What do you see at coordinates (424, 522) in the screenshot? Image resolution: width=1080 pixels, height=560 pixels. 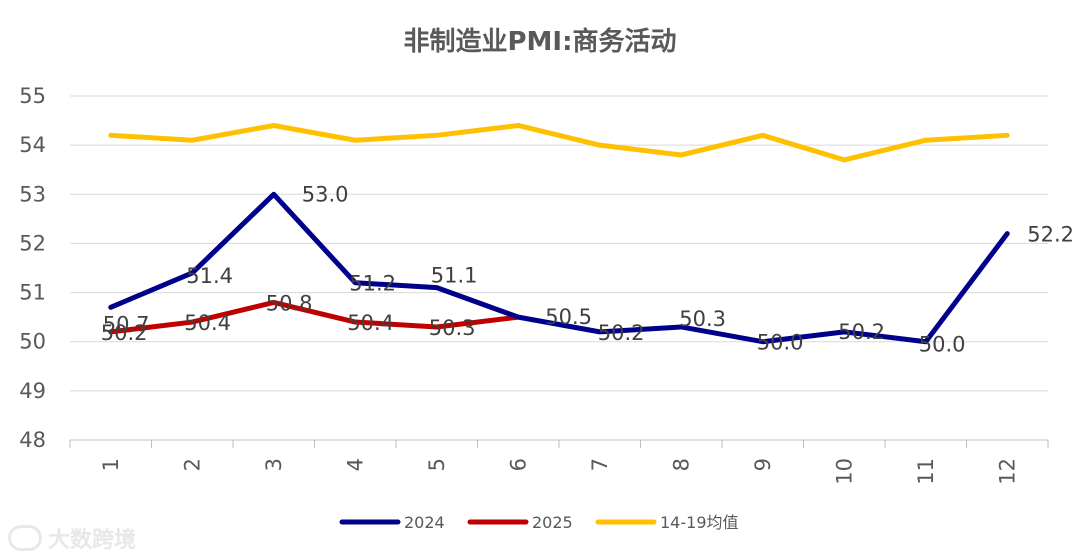 I see `legend-label-2024: 2024` at bounding box center [424, 522].